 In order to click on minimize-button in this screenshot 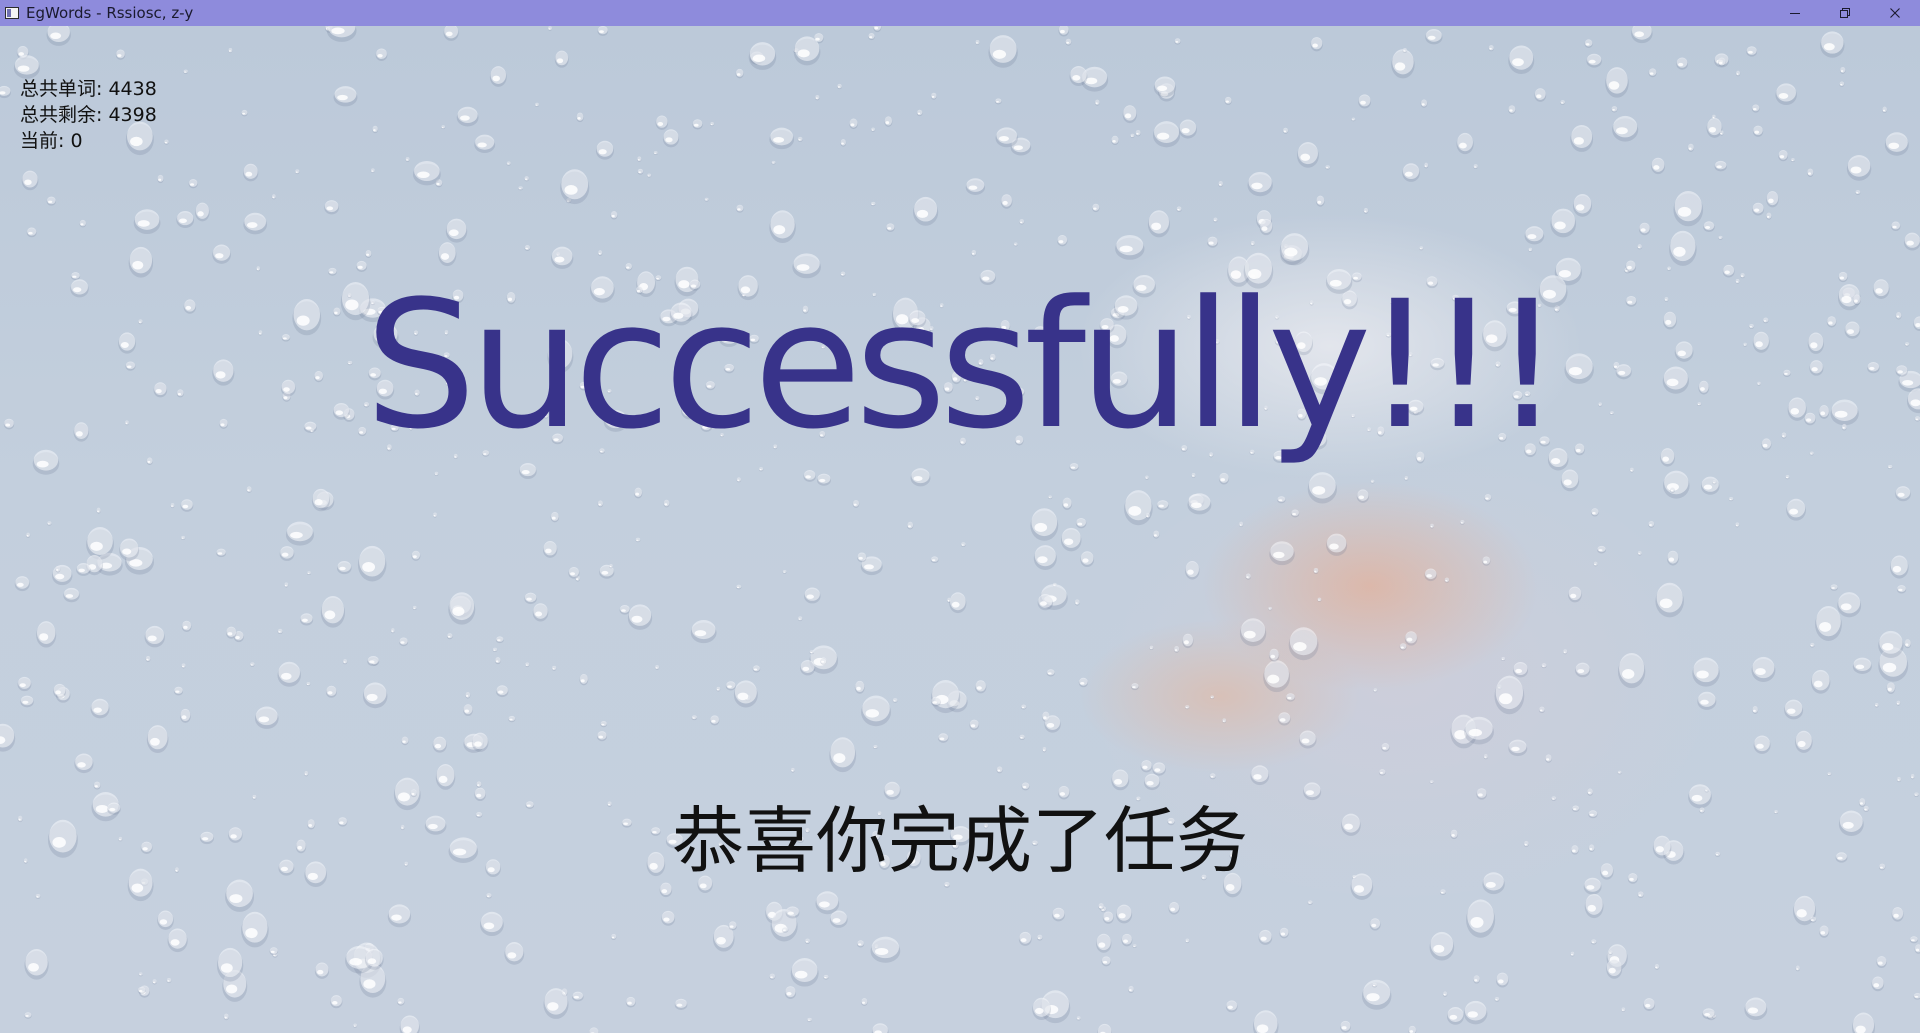, I will do `click(1795, 13)`.